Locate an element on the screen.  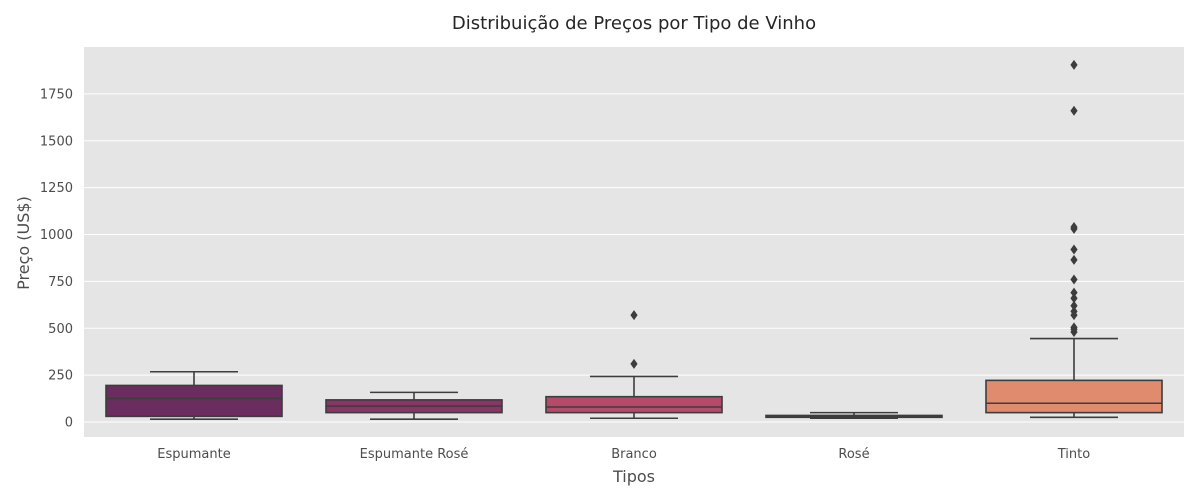
x-axis-ticks: Espumante Espumante Rosé Branco Rosé Tinto is located at coordinates (623, 454).